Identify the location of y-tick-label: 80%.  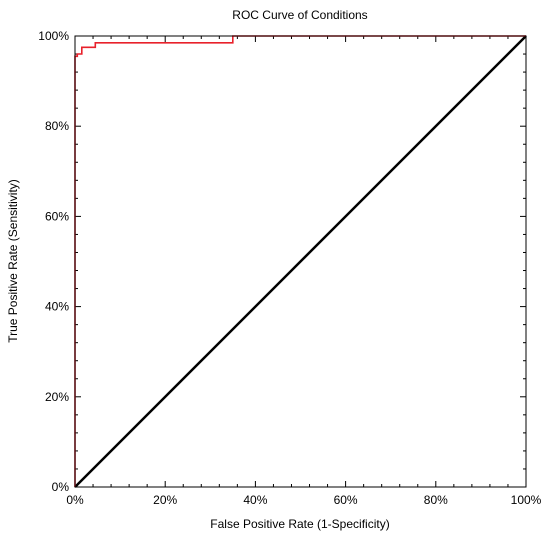
(57, 126).